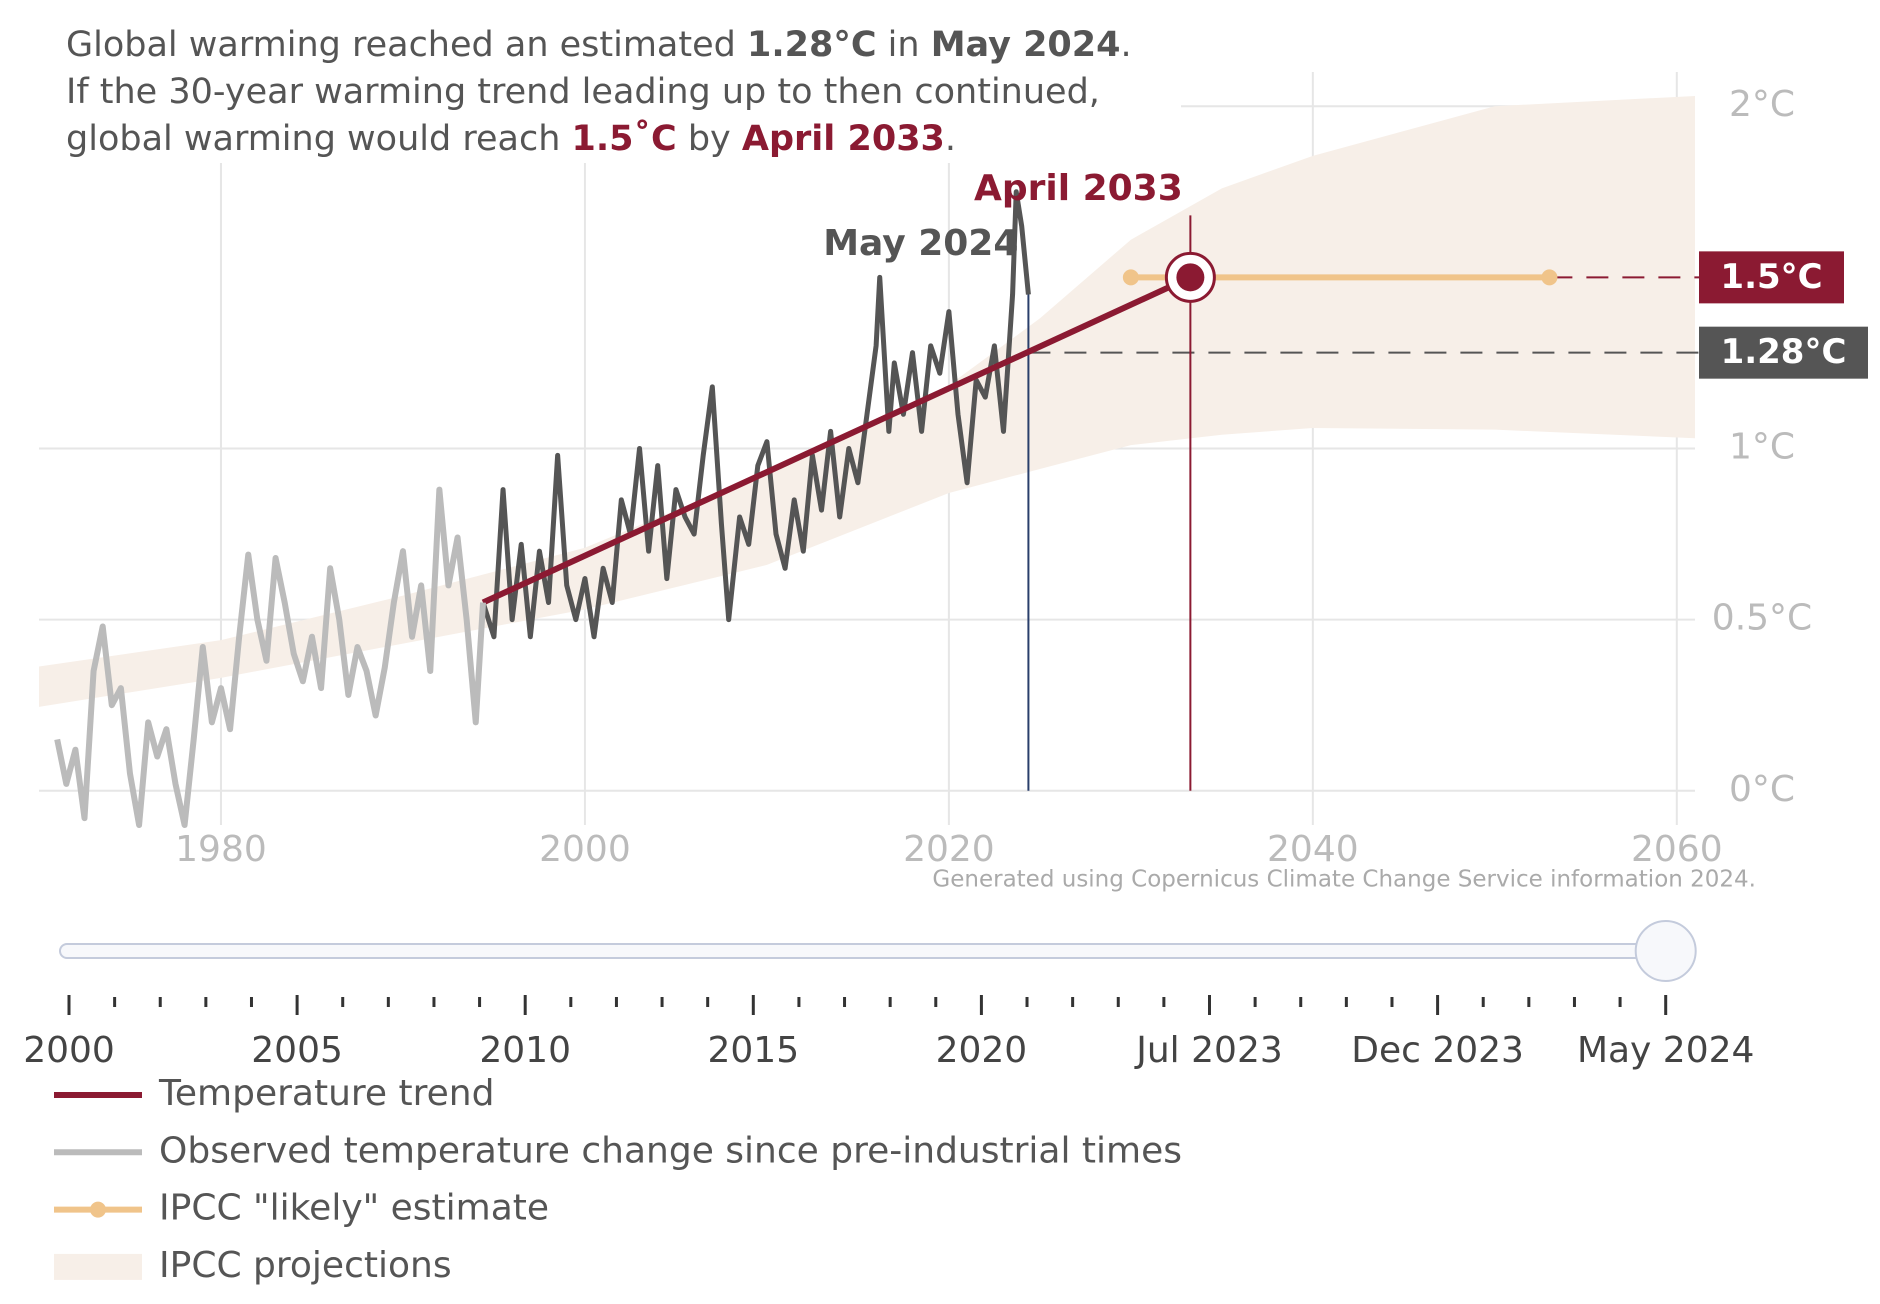  Describe the element at coordinates (1313, 849) in the screenshot. I see `x-tick-label: 2040` at that location.